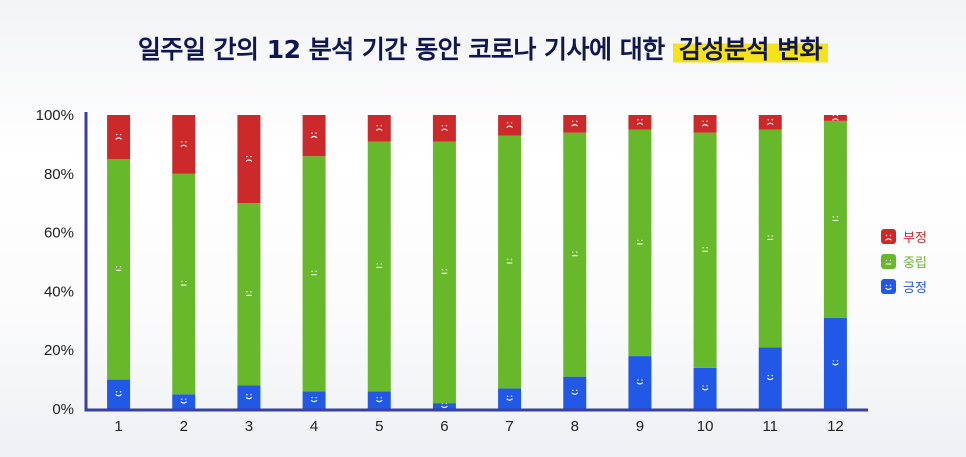  Describe the element at coordinates (915, 238) in the screenshot. I see `legend-label: 부정` at that location.